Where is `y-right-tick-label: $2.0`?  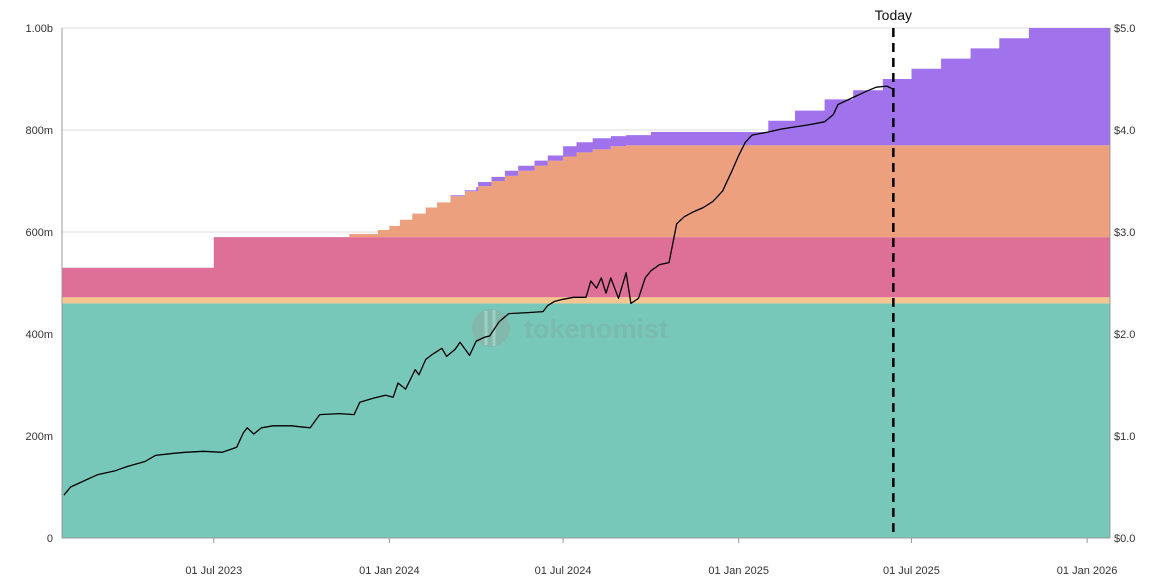 y-right-tick-label: $2.0 is located at coordinates (1124, 335).